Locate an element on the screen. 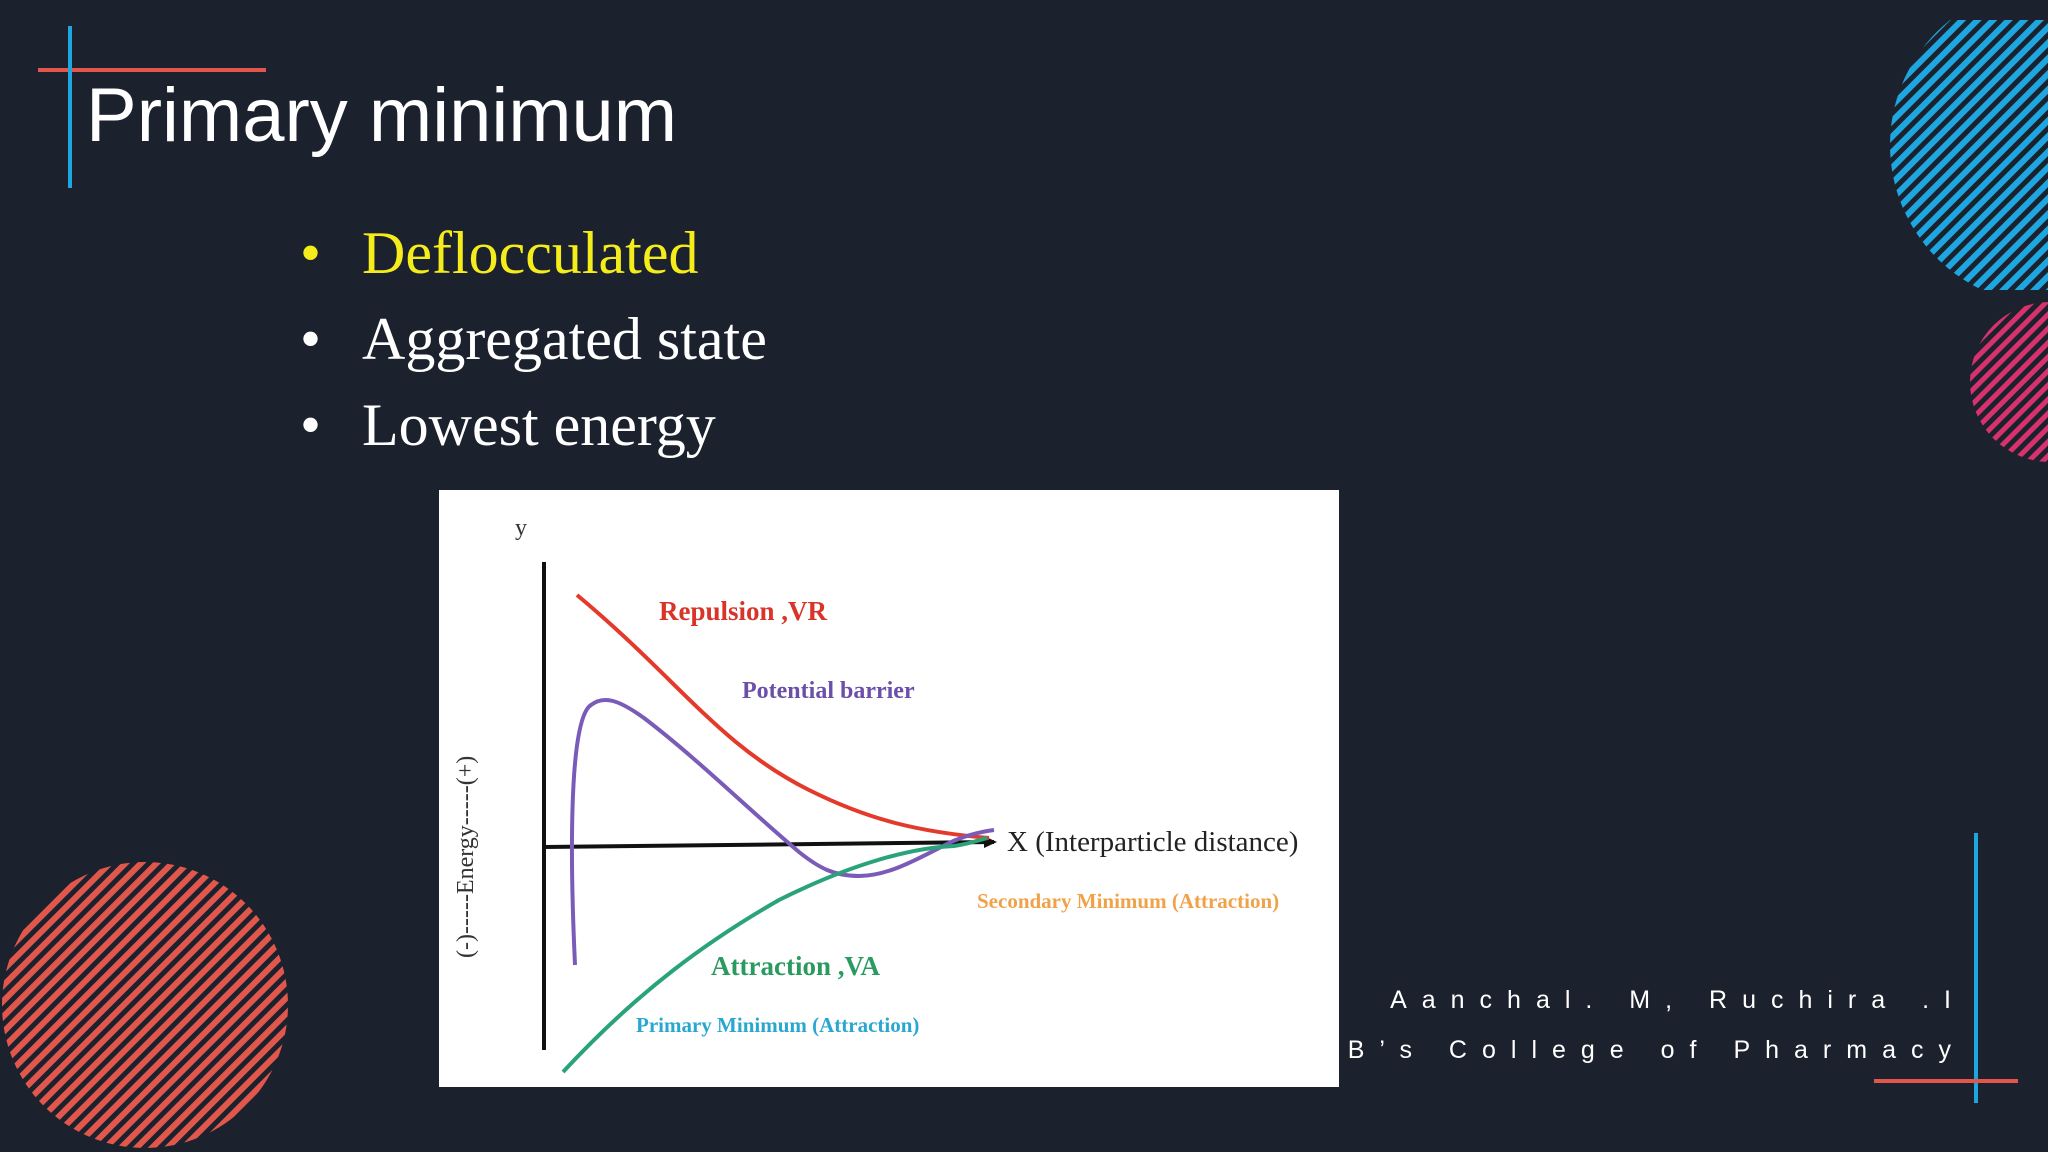 This screenshot has width=2048, height=1152. hatched-circle-red-decor is located at coordinates (145, 1005).